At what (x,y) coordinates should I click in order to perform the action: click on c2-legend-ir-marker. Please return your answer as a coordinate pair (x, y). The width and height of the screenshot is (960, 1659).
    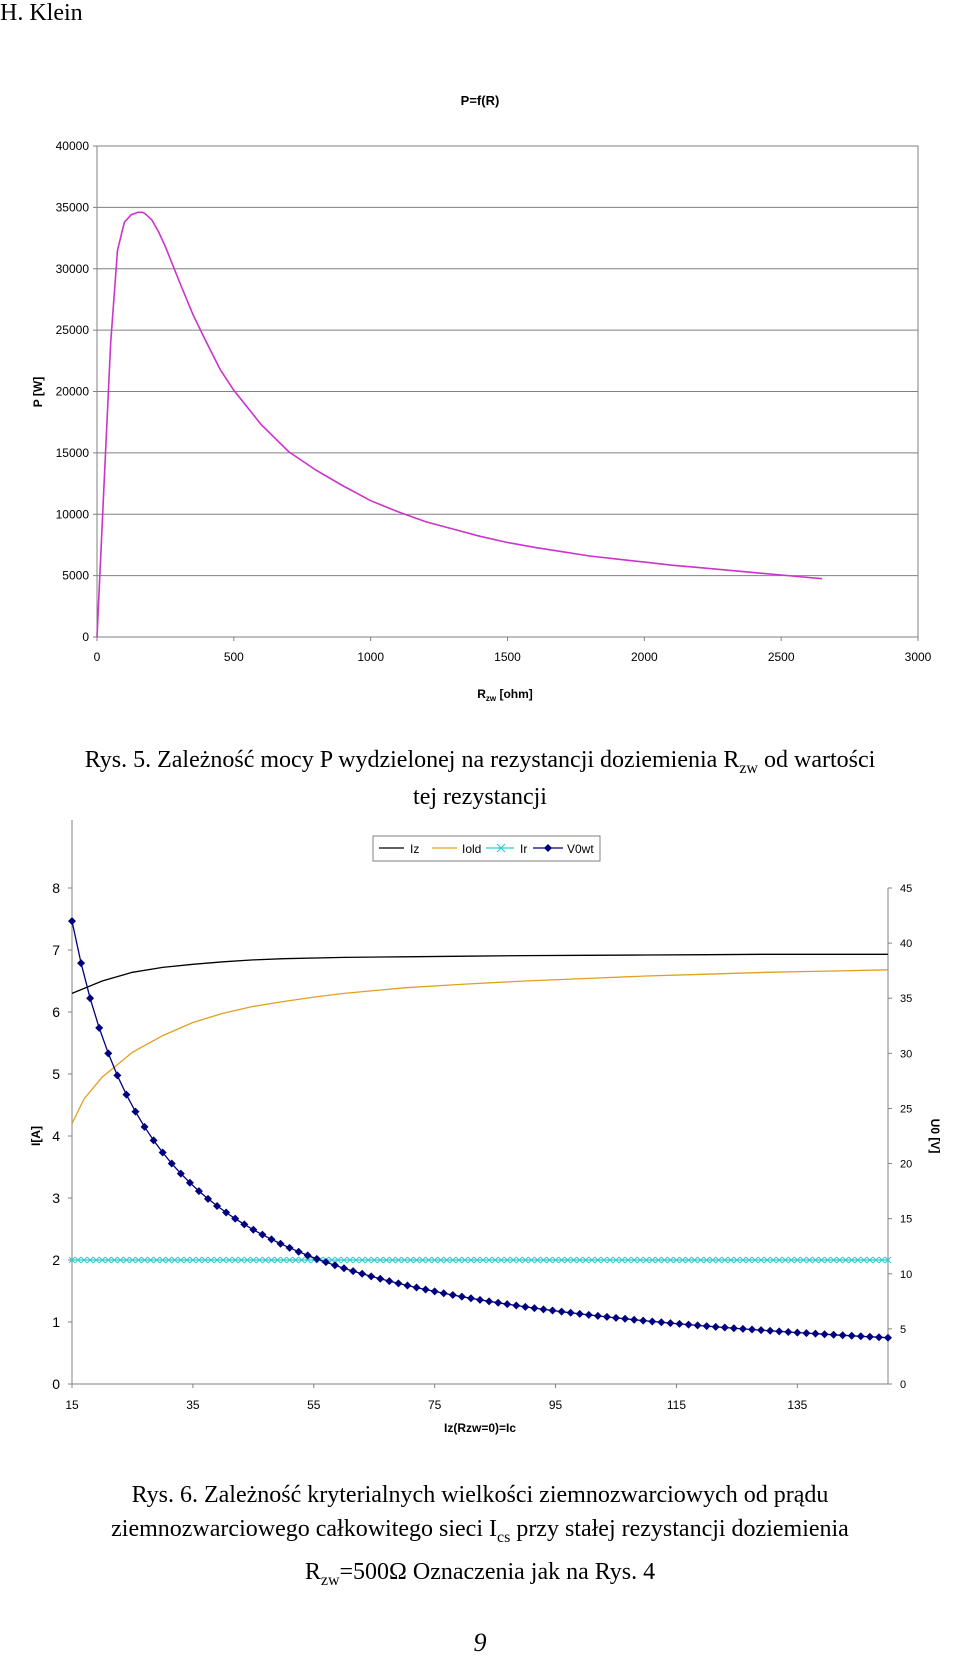
    Looking at the image, I should click on (501, 848).